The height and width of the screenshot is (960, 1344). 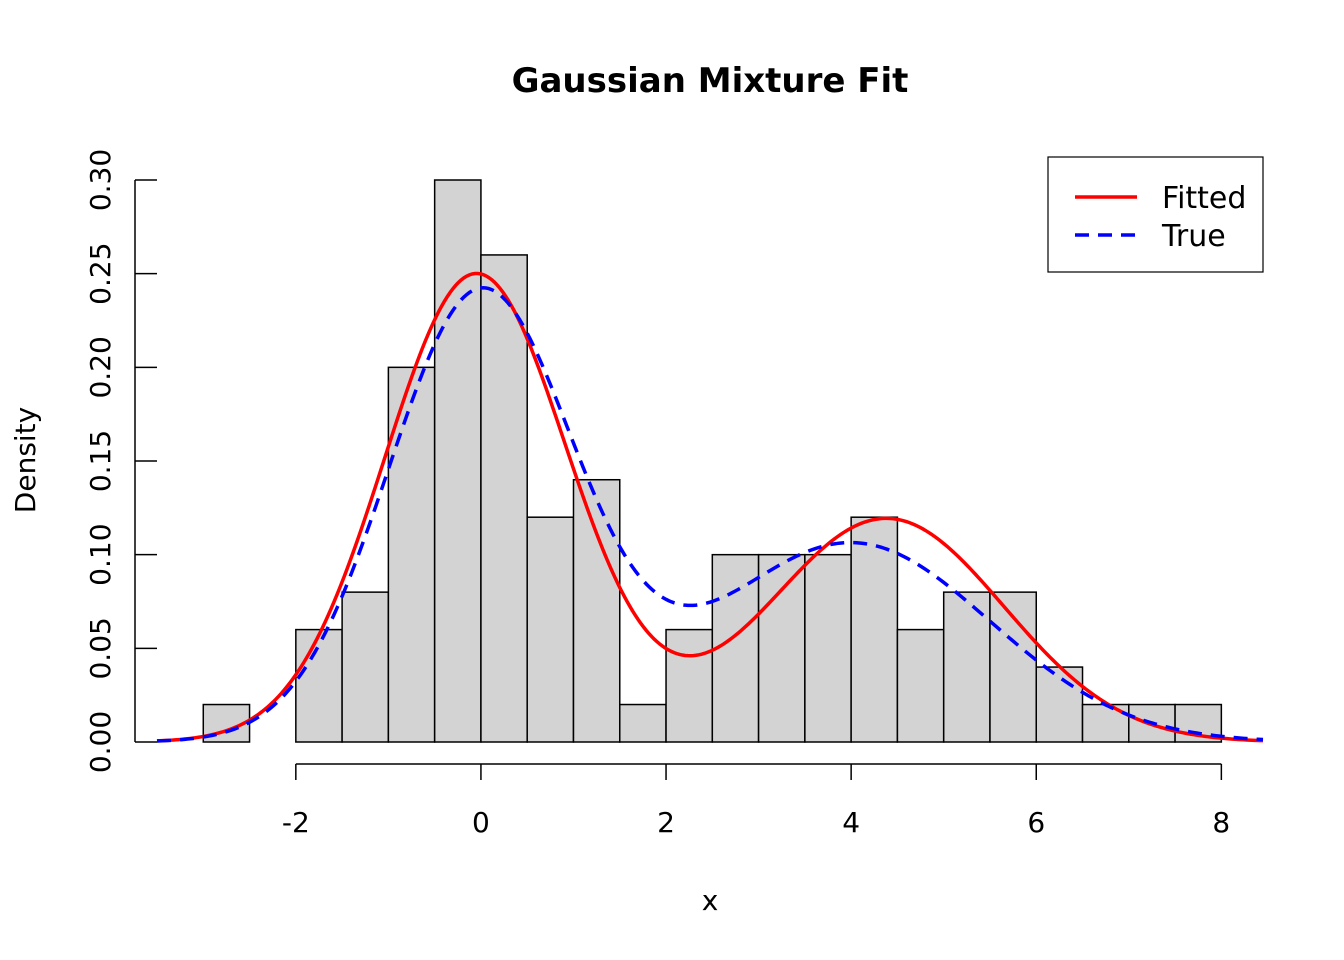 What do you see at coordinates (710, 900) in the screenshot?
I see `x-axis-label: x` at bounding box center [710, 900].